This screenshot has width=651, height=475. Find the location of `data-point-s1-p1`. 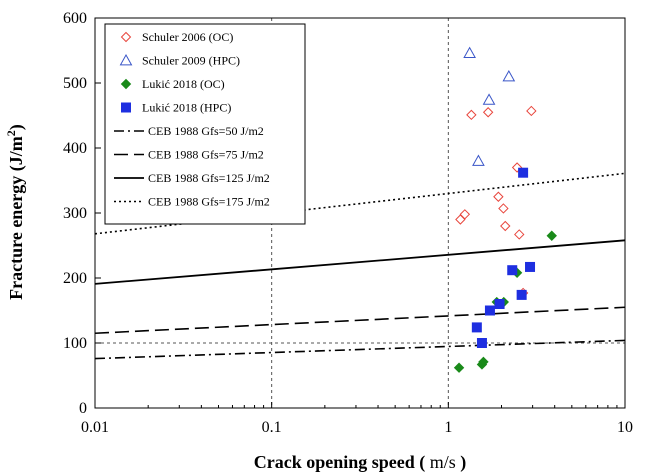

data-point-s1-p1 is located at coordinates (471, 115).